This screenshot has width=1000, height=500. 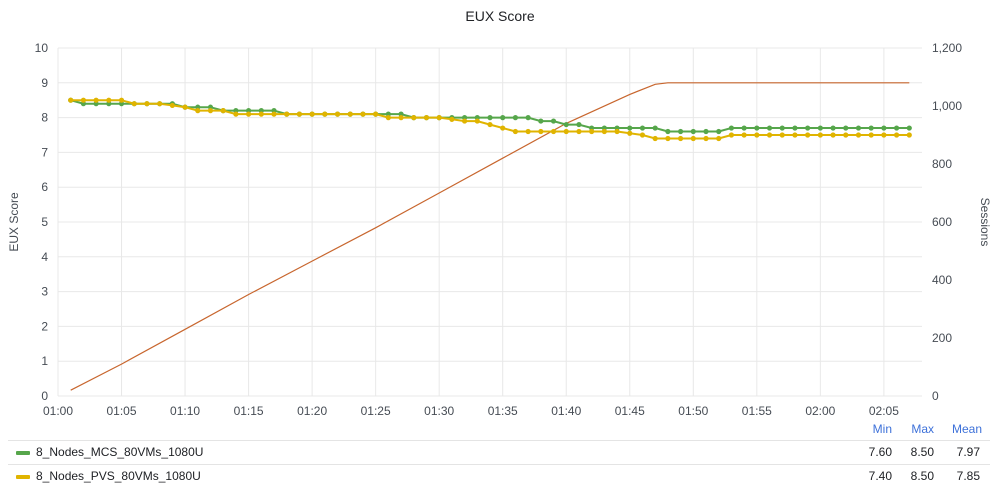 I want to click on legend-header-mean: Mean, so click(x=966, y=429).